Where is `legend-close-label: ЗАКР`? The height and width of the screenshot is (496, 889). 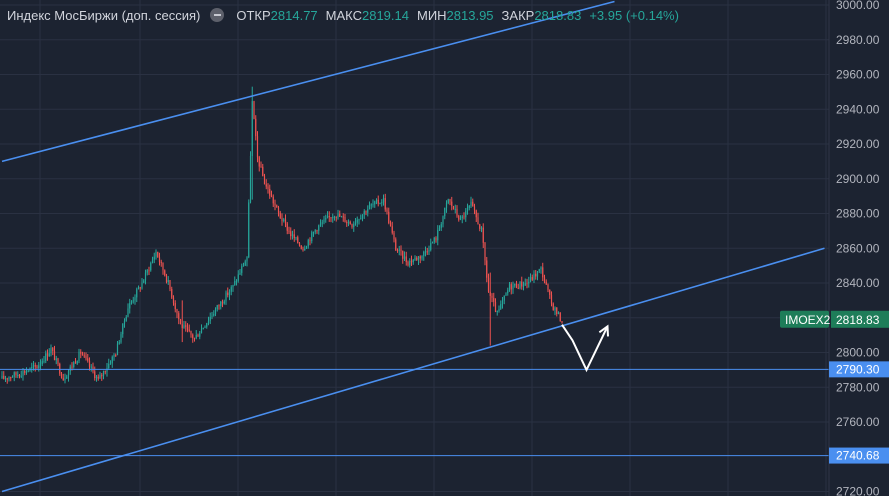
legend-close-label: ЗАКР is located at coordinates (518, 15).